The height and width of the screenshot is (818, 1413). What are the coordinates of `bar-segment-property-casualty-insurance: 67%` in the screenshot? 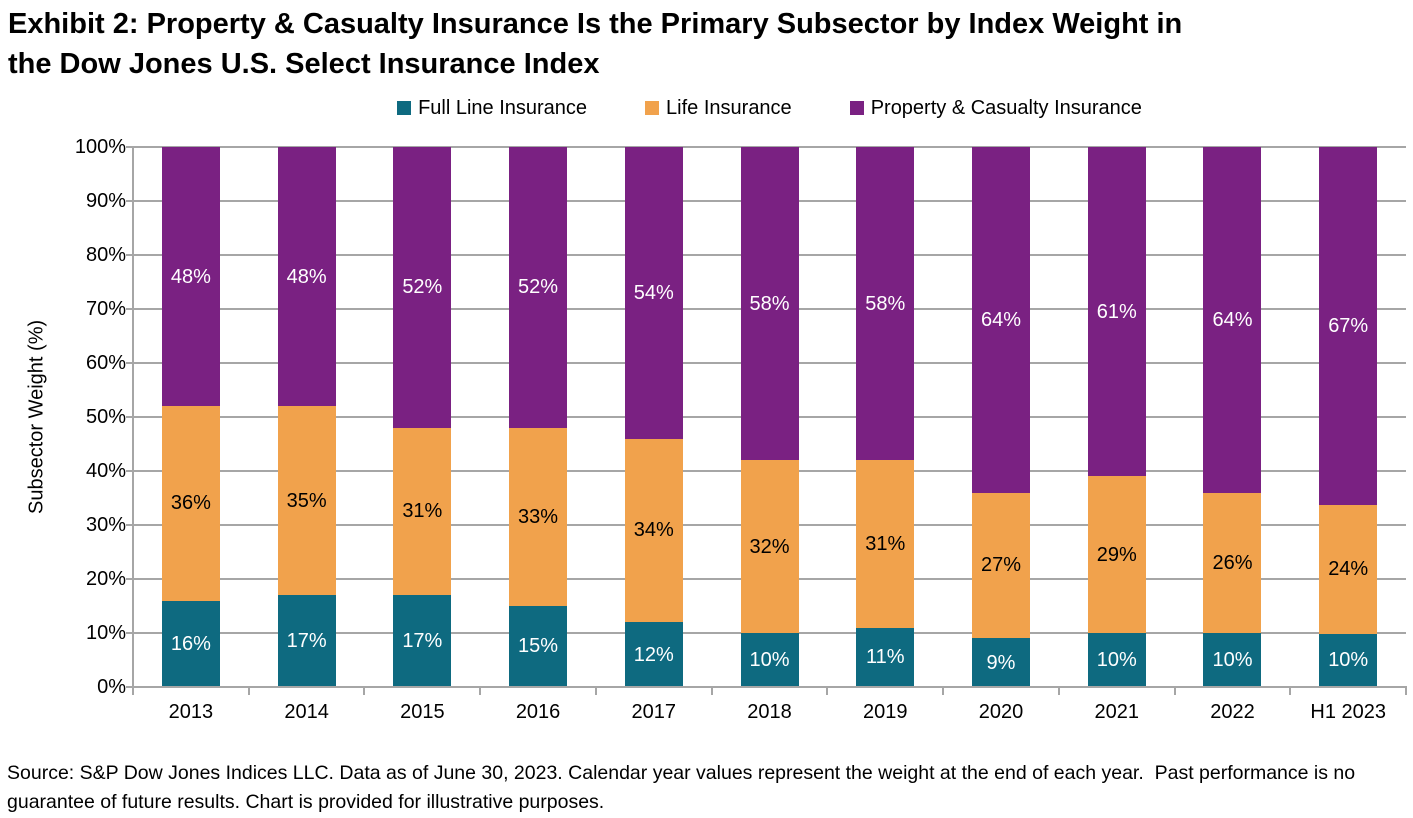 It's located at (1348, 326).